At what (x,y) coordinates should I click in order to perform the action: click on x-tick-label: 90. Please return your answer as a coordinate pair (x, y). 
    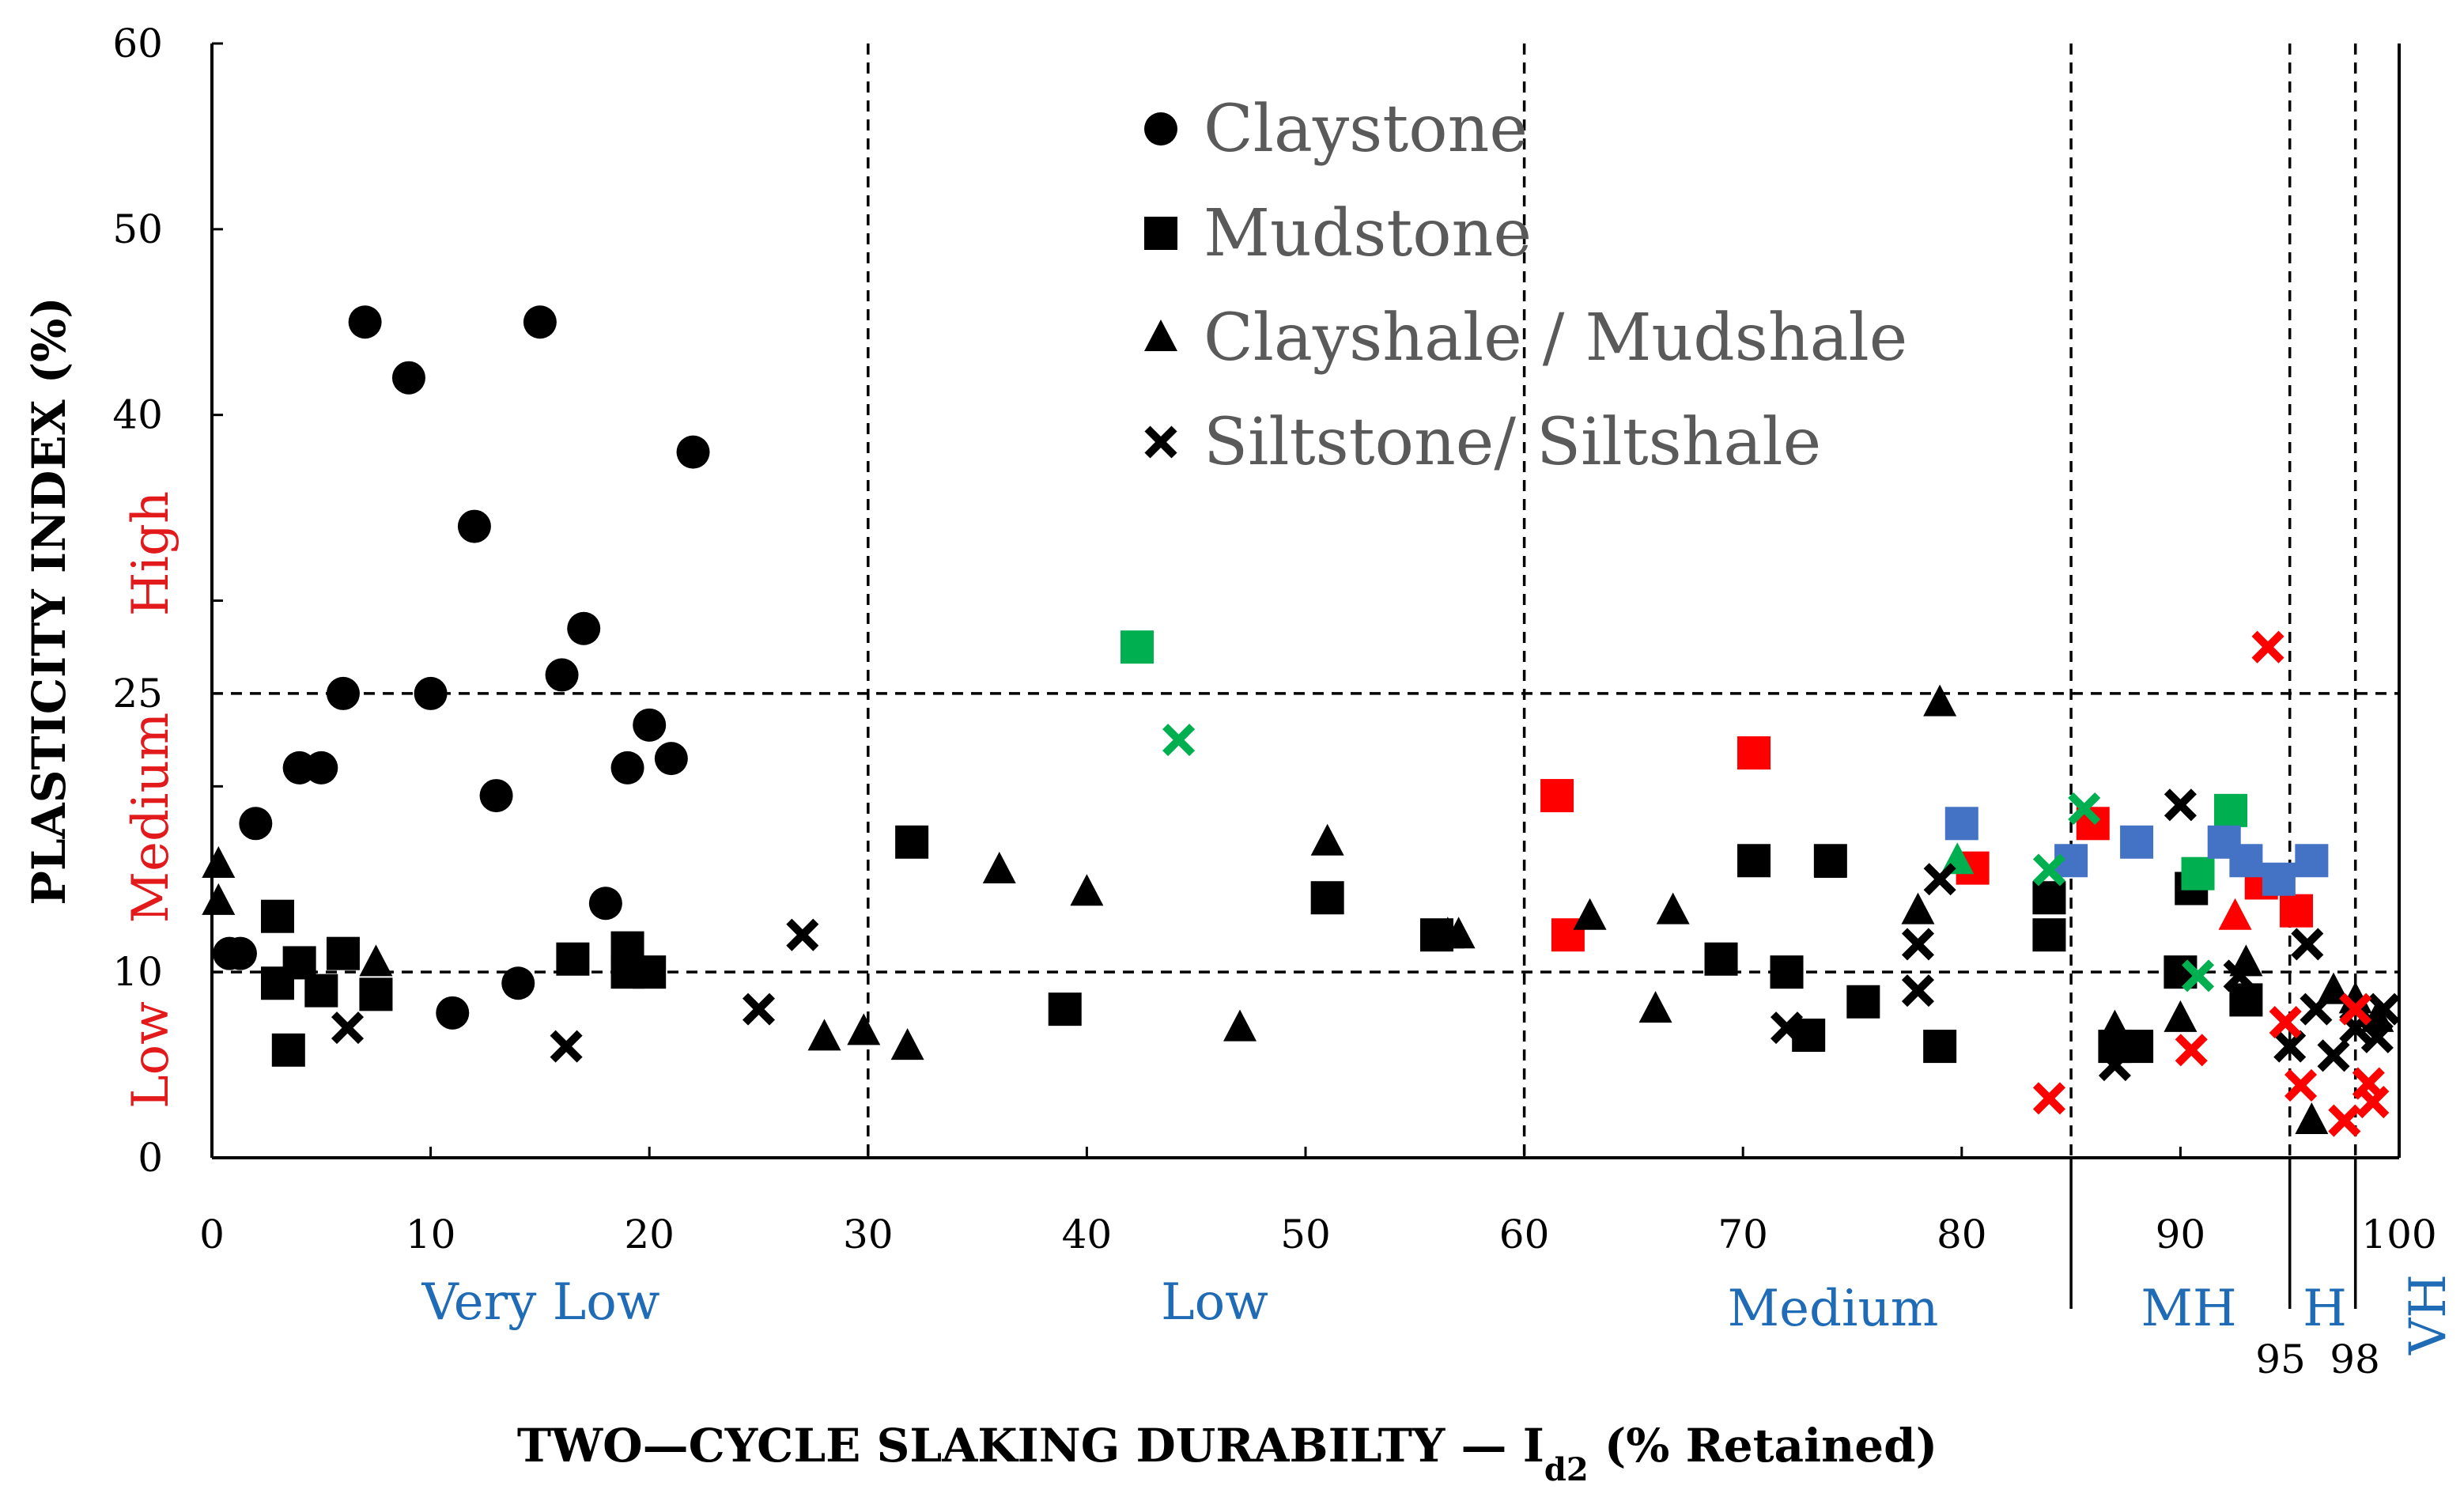
    Looking at the image, I should click on (2181, 1234).